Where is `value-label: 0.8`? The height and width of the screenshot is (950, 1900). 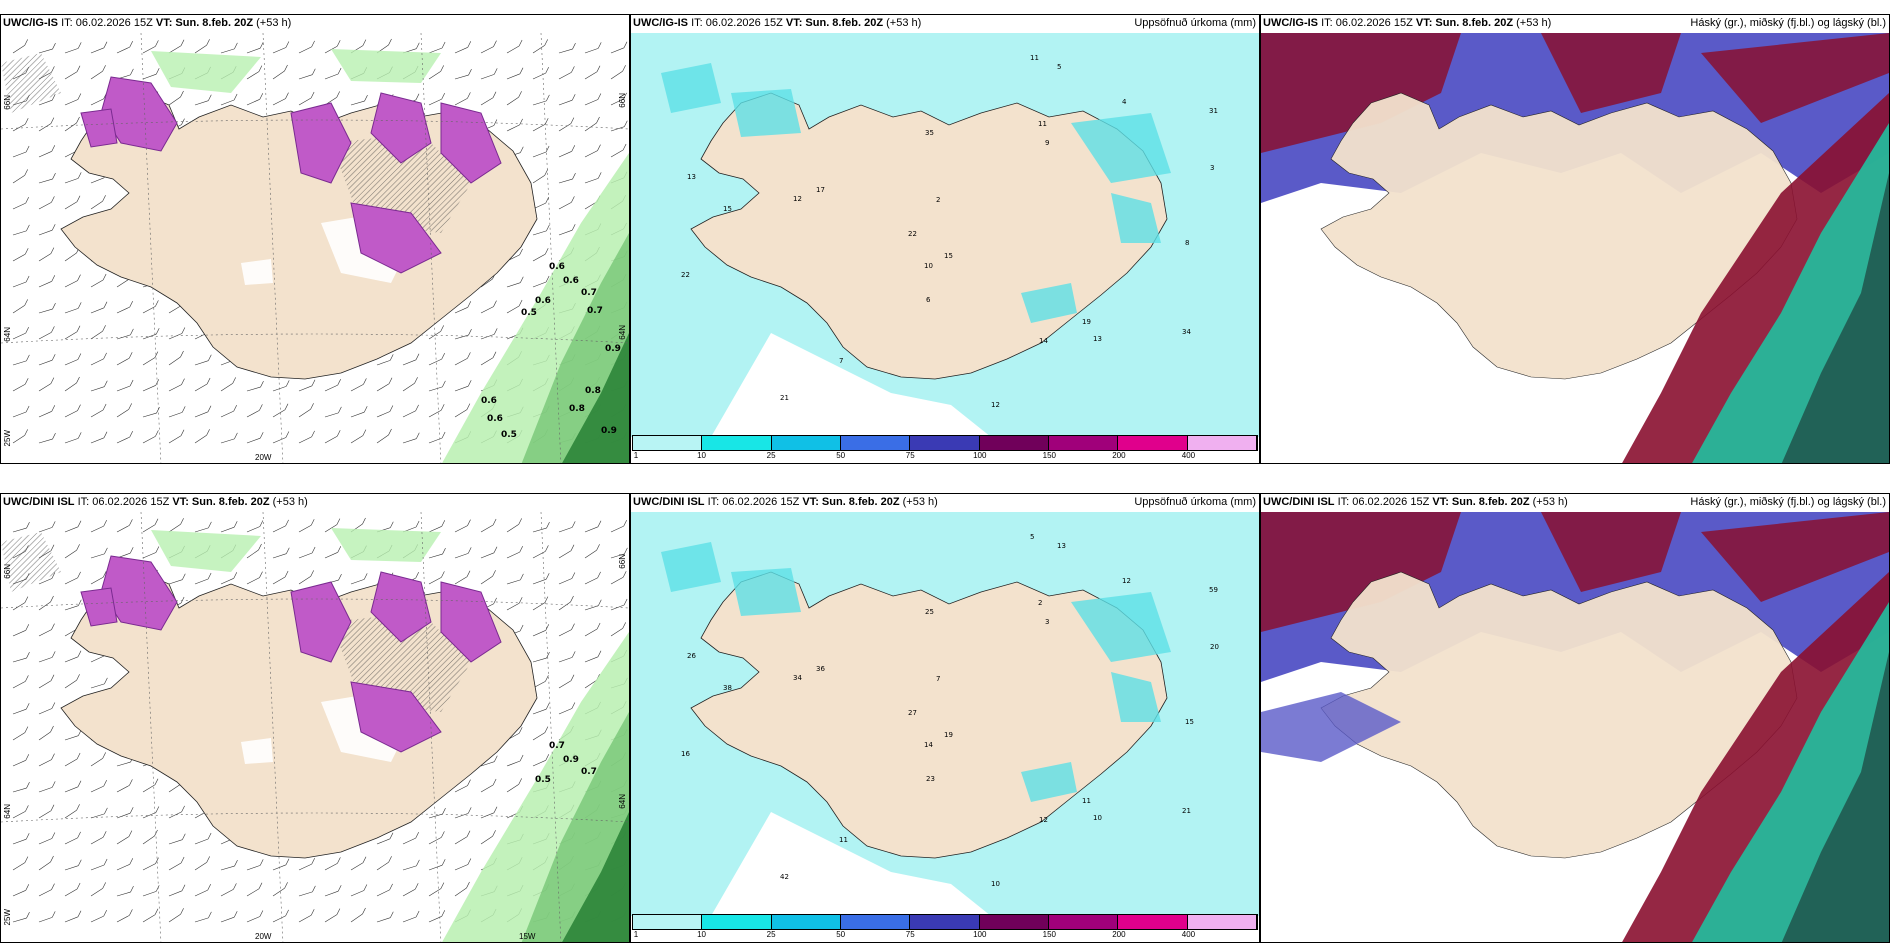 value-label: 0.8 is located at coordinates (593, 391).